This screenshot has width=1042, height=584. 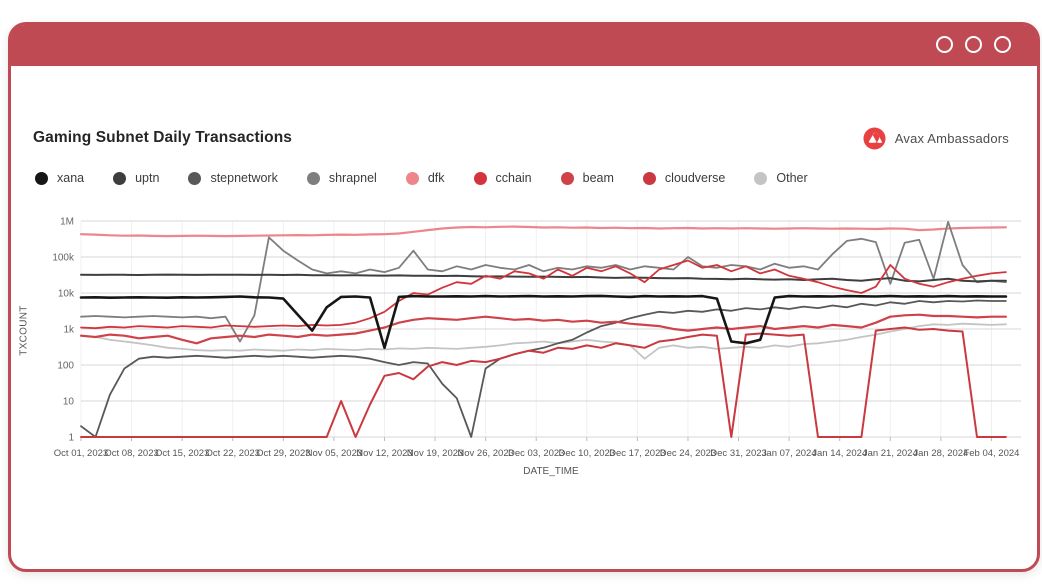 I want to click on legend-dot-uptn, so click(x=120, y=178).